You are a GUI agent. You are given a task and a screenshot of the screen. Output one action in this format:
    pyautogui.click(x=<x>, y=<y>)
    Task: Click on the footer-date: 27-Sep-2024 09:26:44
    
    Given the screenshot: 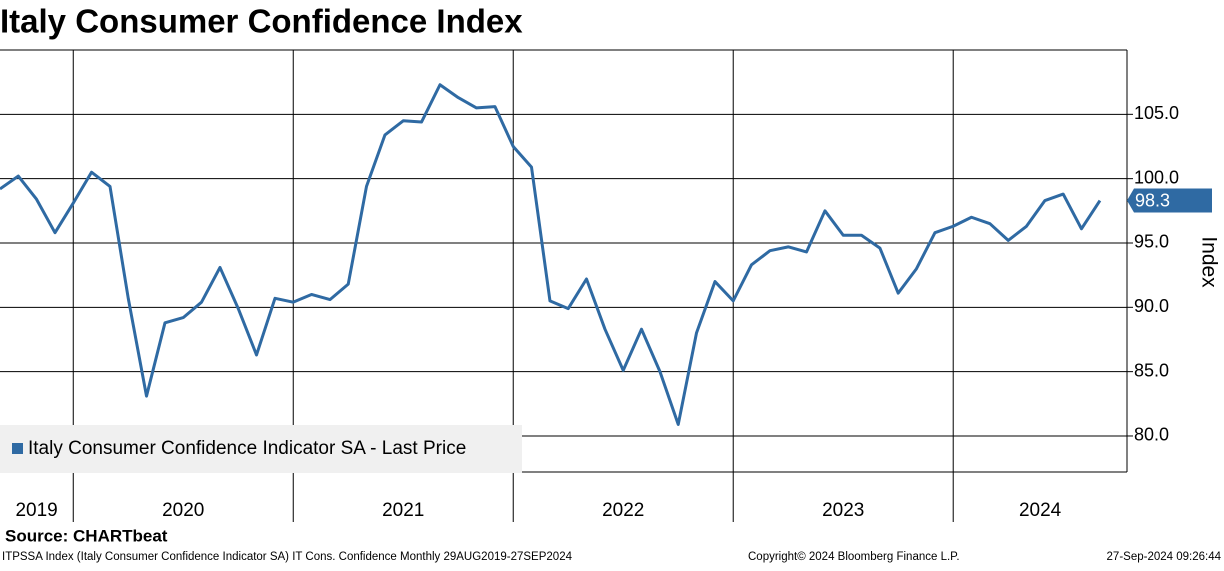 What is the action you would take?
    pyautogui.click(x=1164, y=557)
    